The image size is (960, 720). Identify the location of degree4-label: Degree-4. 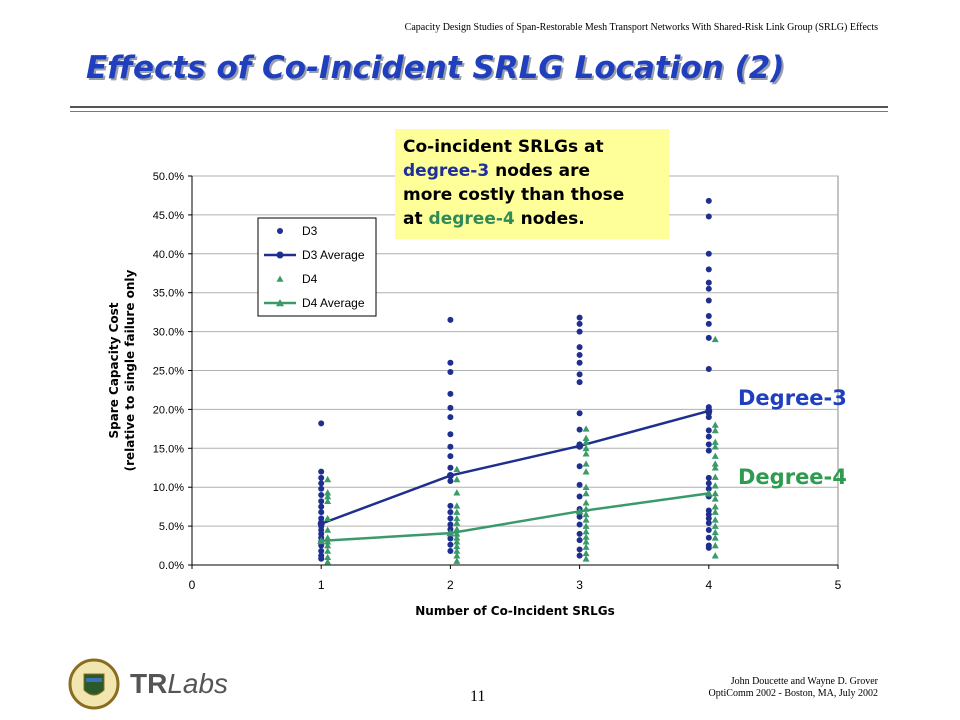
(792, 477).